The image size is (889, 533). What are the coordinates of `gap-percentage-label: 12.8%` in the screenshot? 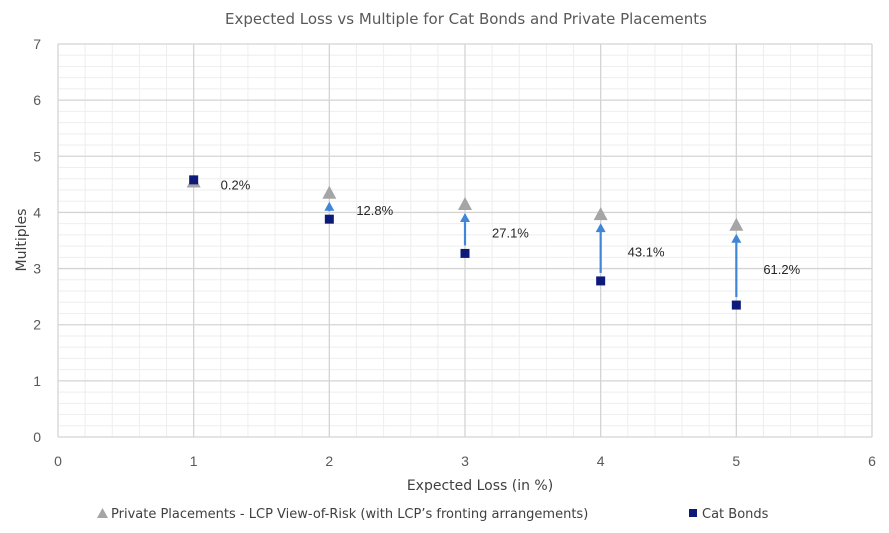 It's located at (374, 210).